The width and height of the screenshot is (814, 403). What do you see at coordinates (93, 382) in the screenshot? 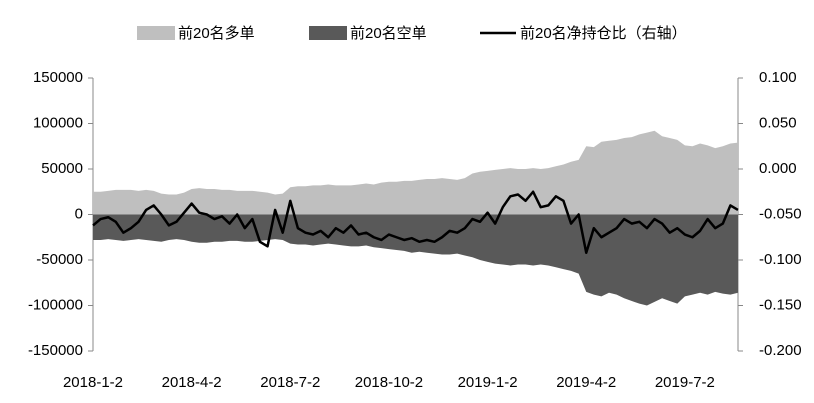
I see `x-tick-label: 2018-1-2` at bounding box center [93, 382].